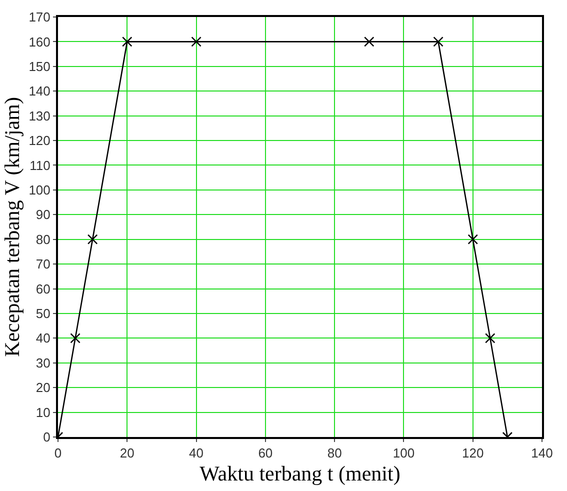 The width and height of the screenshot is (567, 491). What do you see at coordinates (43, 338) in the screenshot?
I see `y-tick-label: 40` at bounding box center [43, 338].